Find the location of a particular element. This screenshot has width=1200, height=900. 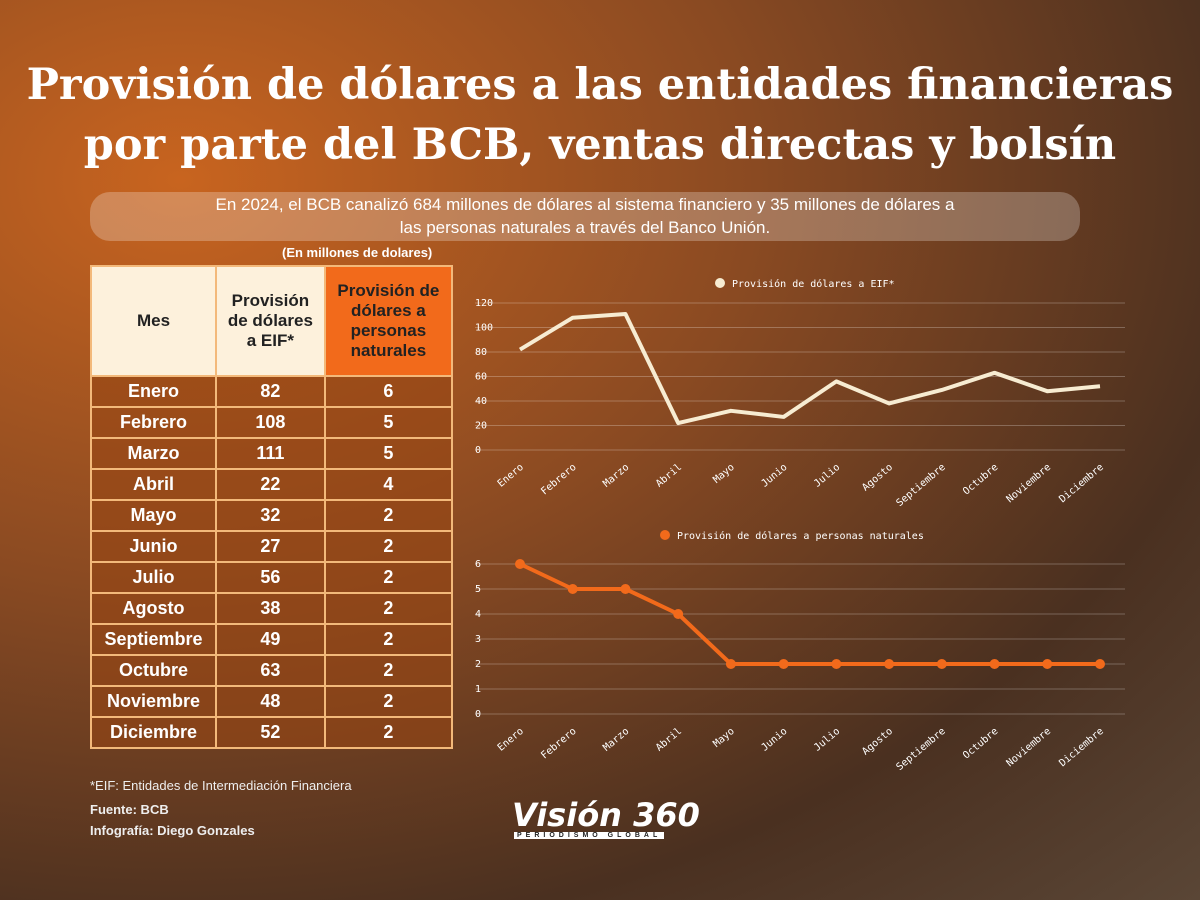

table-cell: 82 is located at coordinates (270, 391).